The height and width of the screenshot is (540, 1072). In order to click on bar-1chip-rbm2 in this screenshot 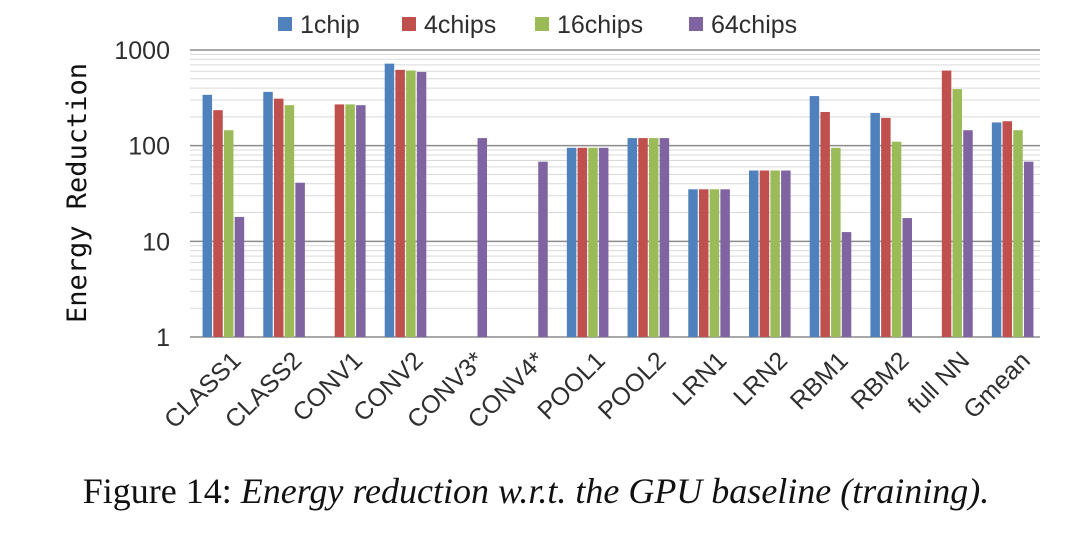, I will do `click(875, 224)`.